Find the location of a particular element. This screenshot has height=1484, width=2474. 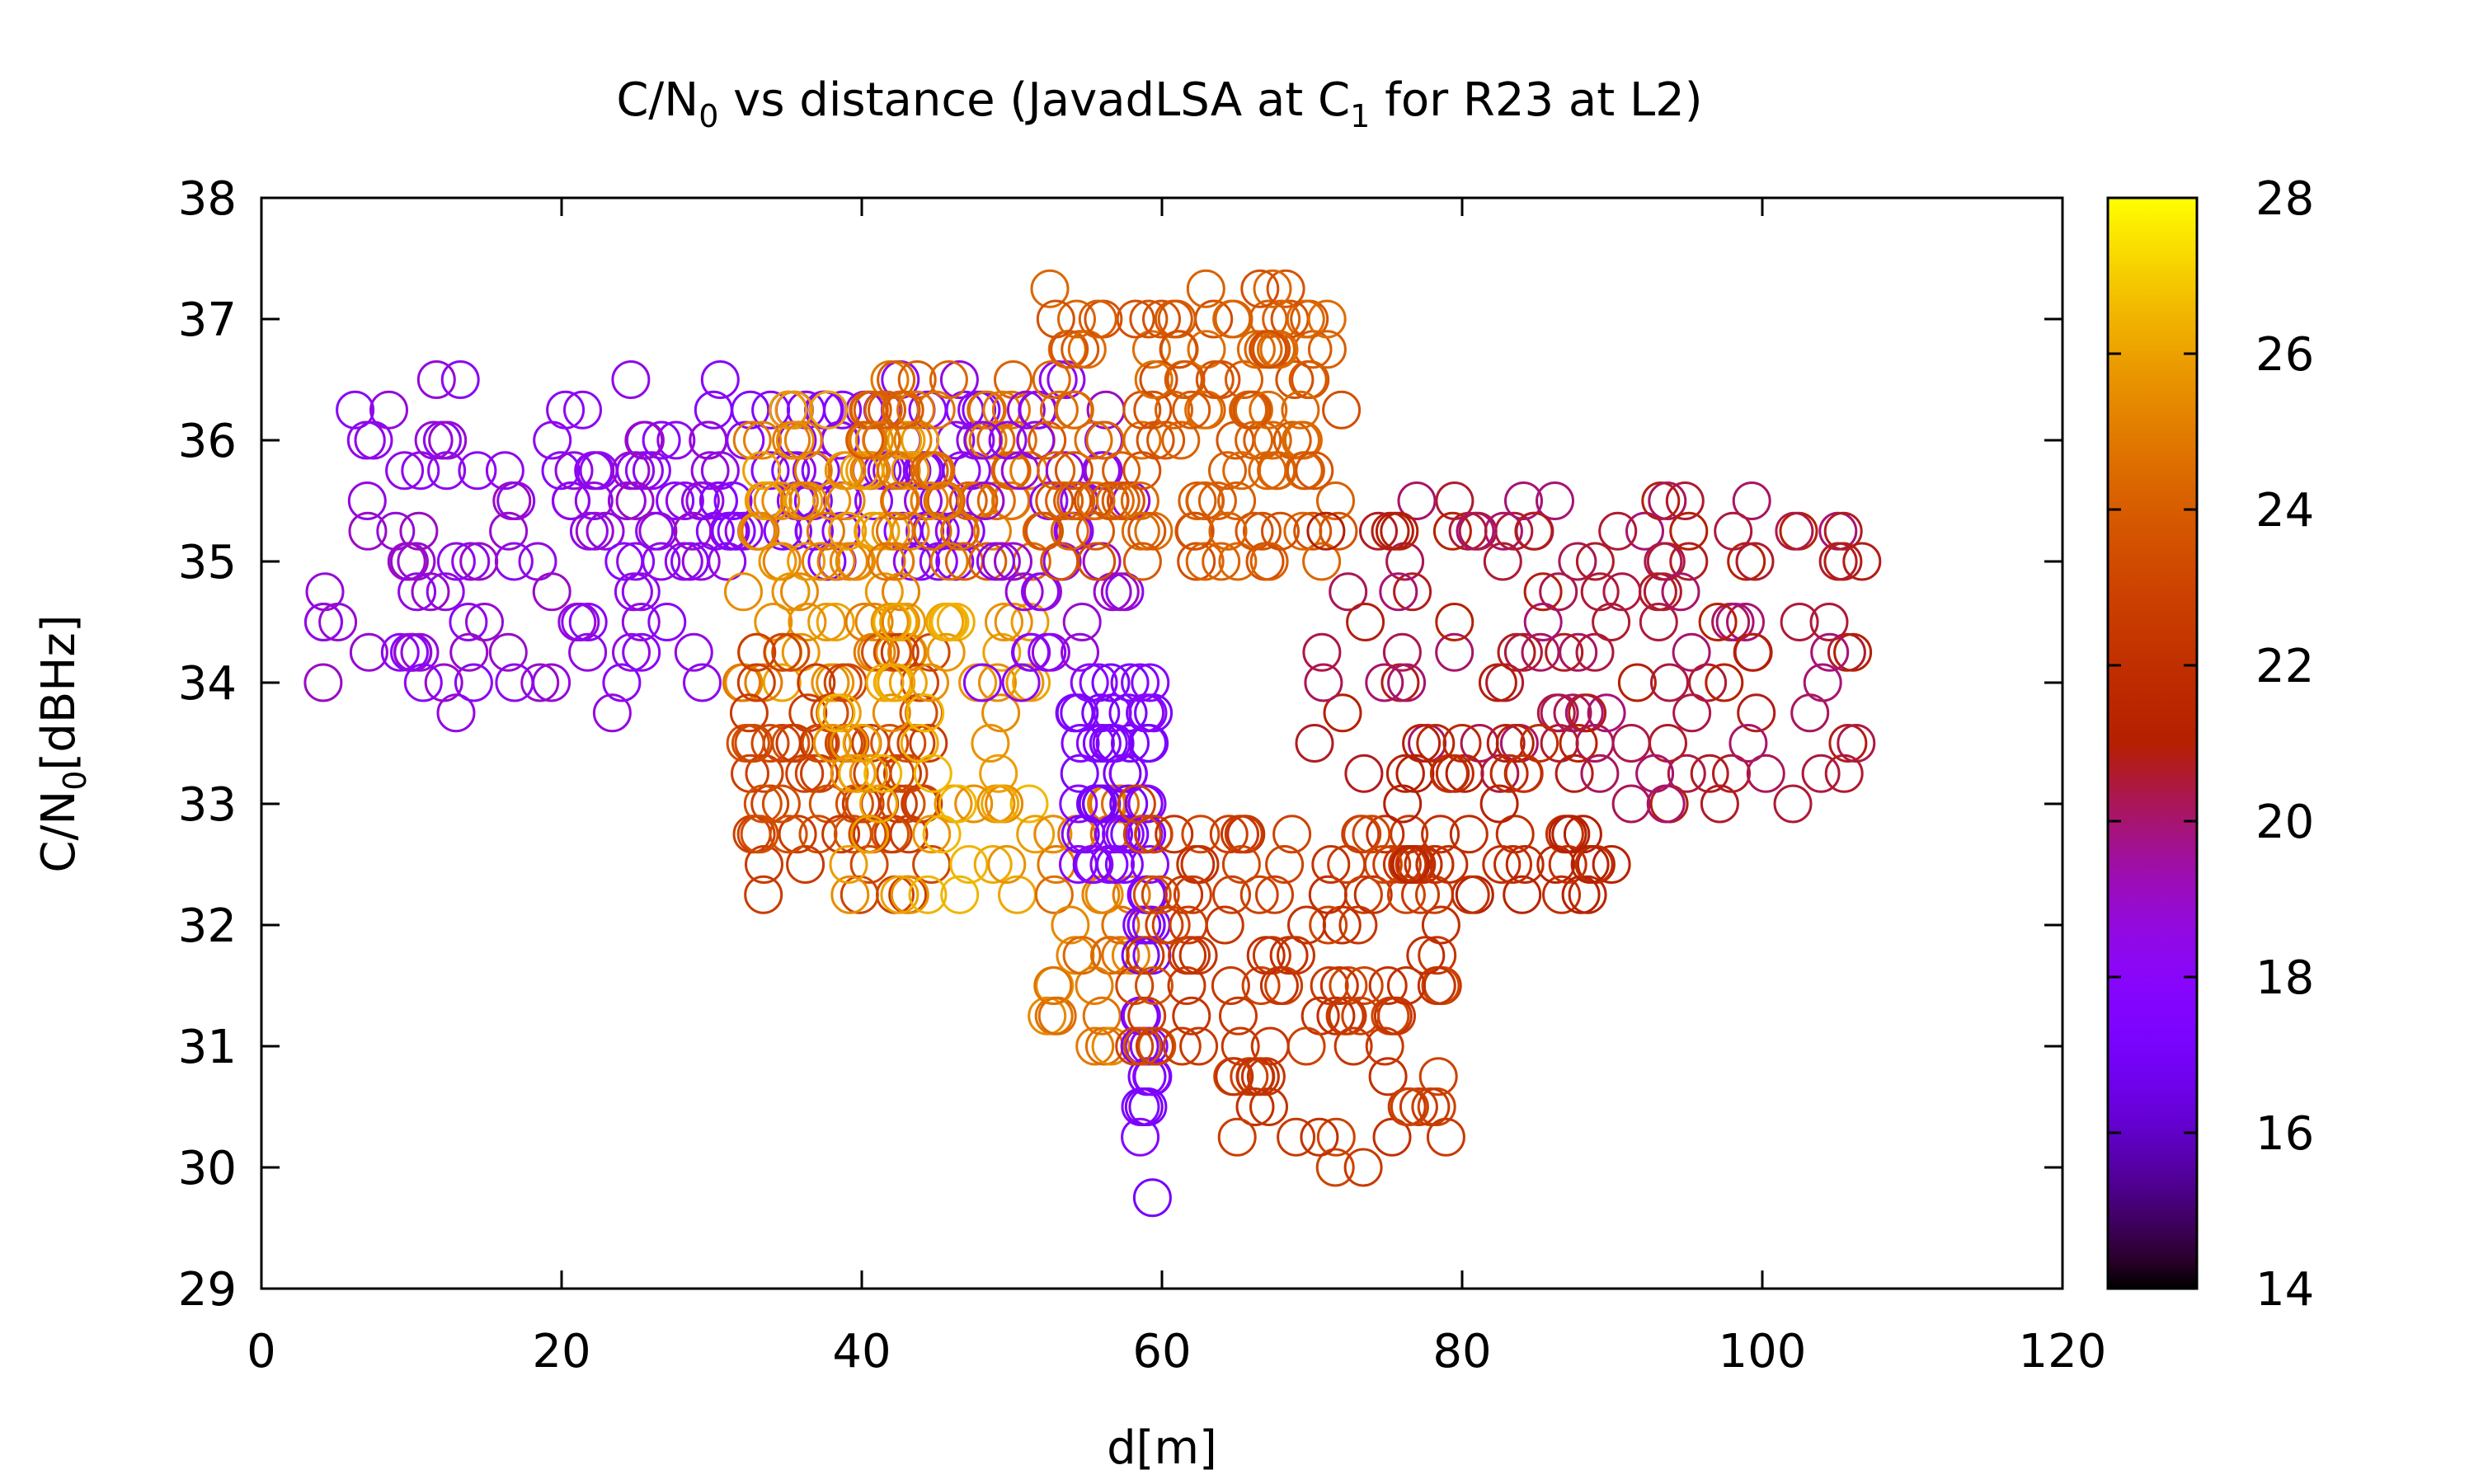

colorbar-tick-label: 18 is located at coordinates (2284, 978).